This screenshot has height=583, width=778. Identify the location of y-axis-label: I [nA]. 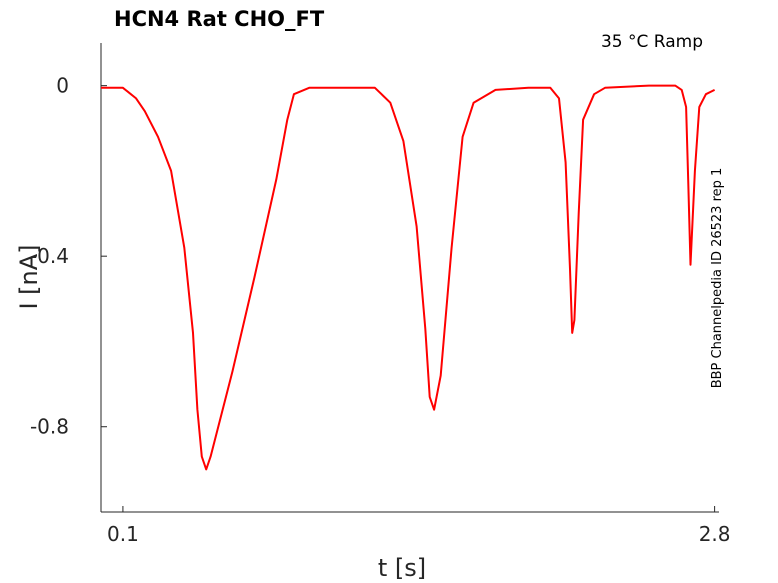
(29, 276).